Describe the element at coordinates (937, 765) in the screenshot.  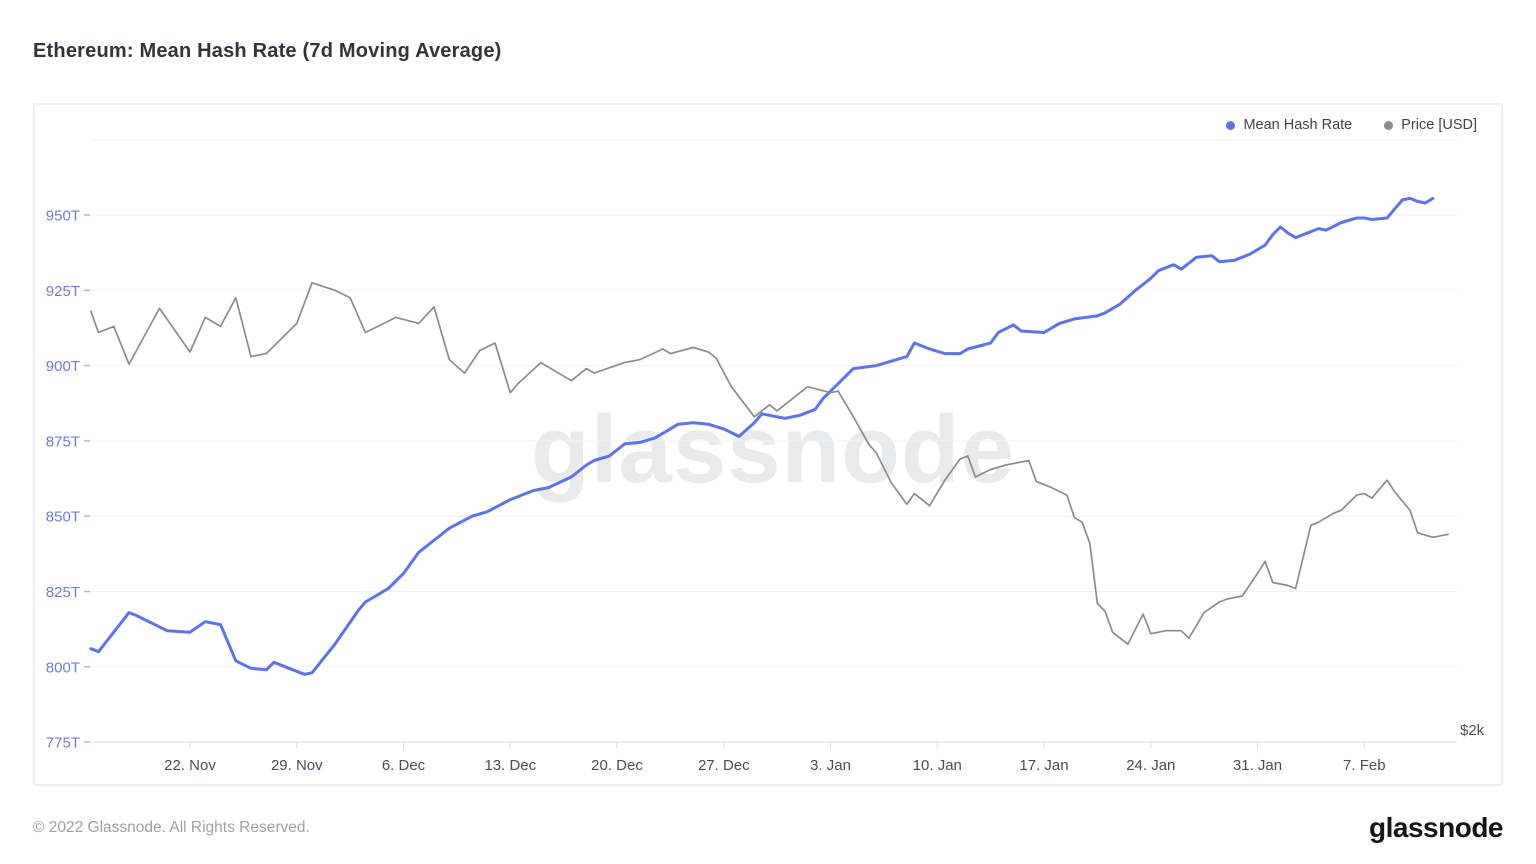
I see `svg-text: 10. Jan` at that location.